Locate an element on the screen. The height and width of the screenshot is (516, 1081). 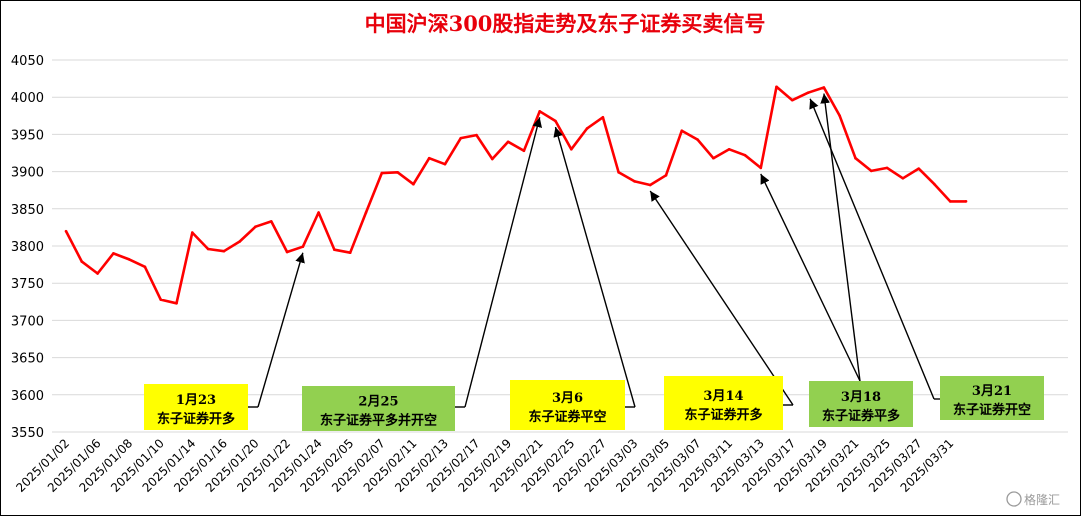
signal-annotation: 2月25 东子证券平多并开空 is located at coordinates (378, 408).